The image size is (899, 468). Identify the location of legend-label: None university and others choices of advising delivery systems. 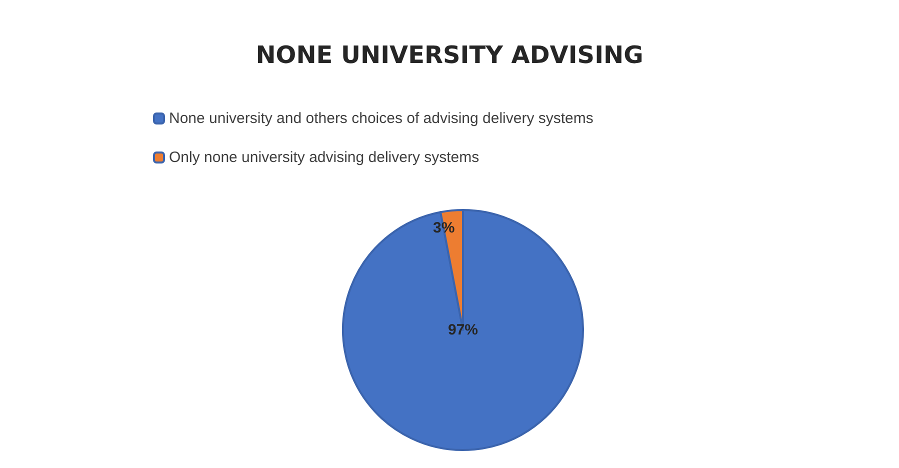
(381, 118).